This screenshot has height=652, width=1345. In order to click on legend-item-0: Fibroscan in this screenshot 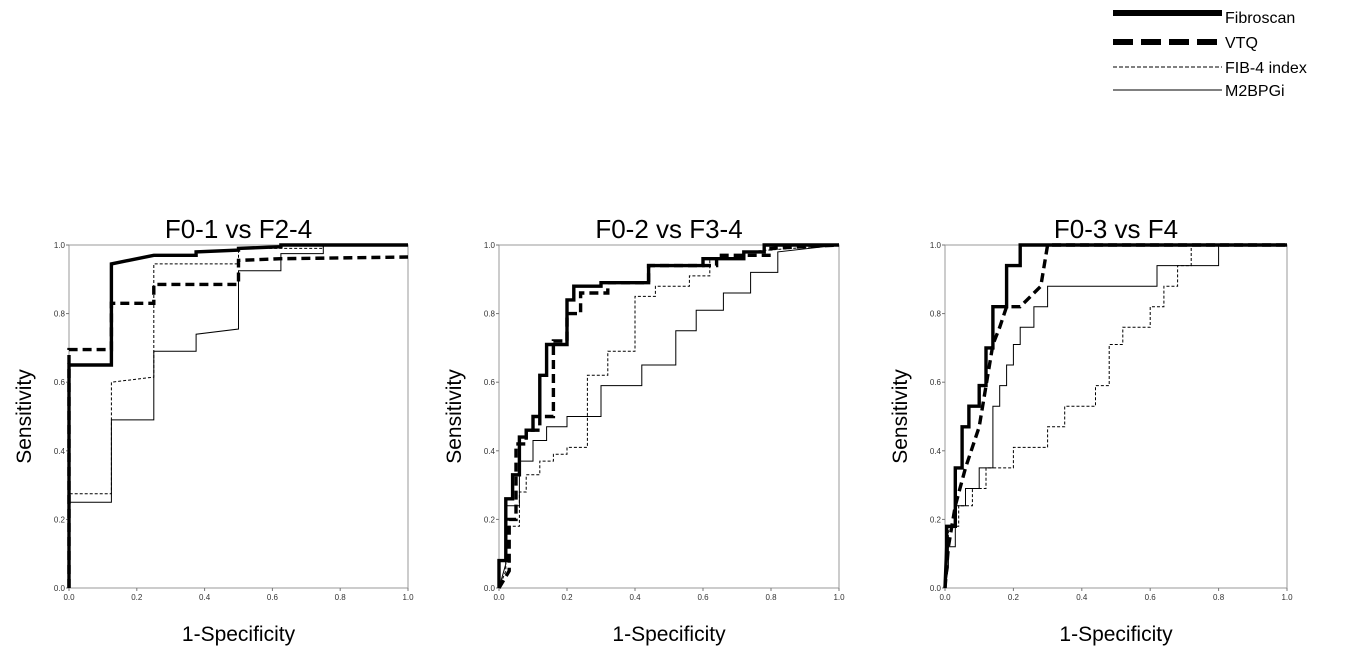, I will do `click(1204, 18)`.